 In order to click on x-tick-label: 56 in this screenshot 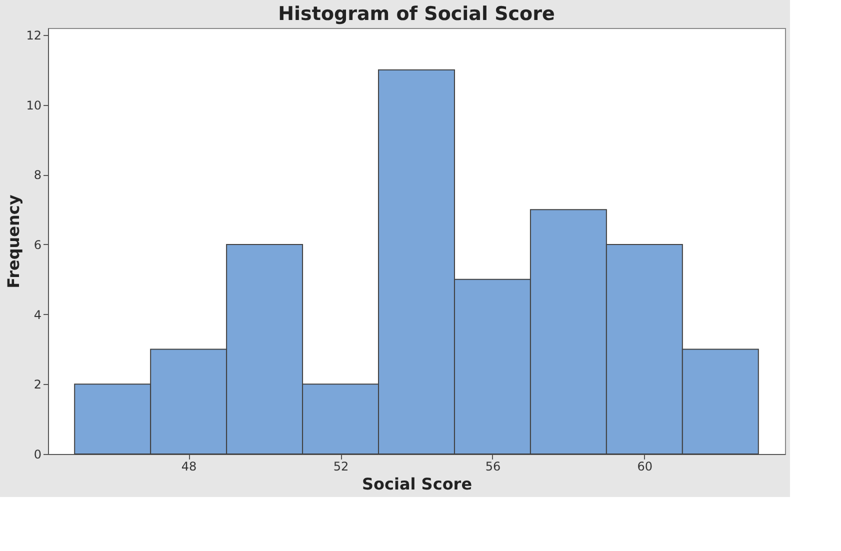, I will do `click(493, 467)`.